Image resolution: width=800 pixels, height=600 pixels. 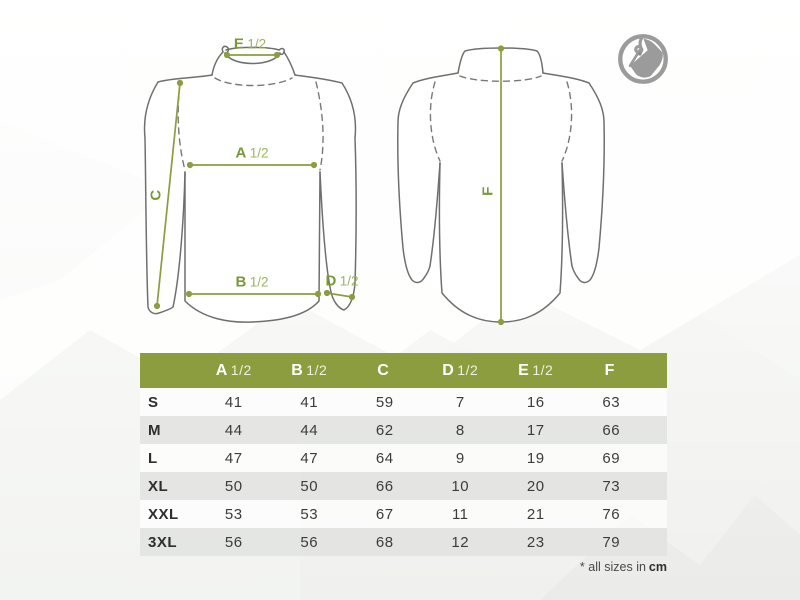 What do you see at coordinates (524, 370) in the screenshot?
I see `col-letter: E` at bounding box center [524, 370].